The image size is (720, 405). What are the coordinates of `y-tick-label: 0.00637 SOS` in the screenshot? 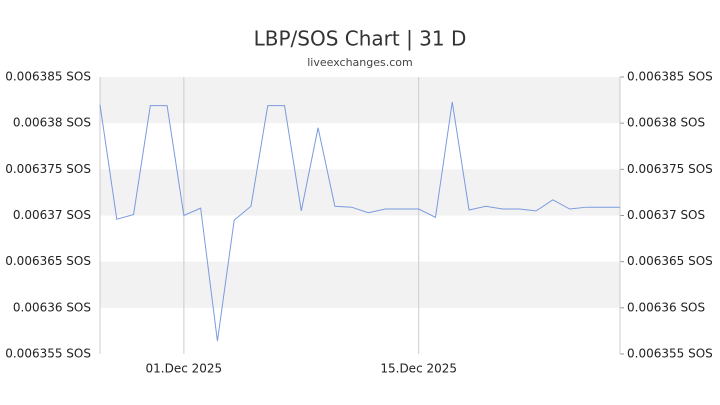 It's located at (52, 215).